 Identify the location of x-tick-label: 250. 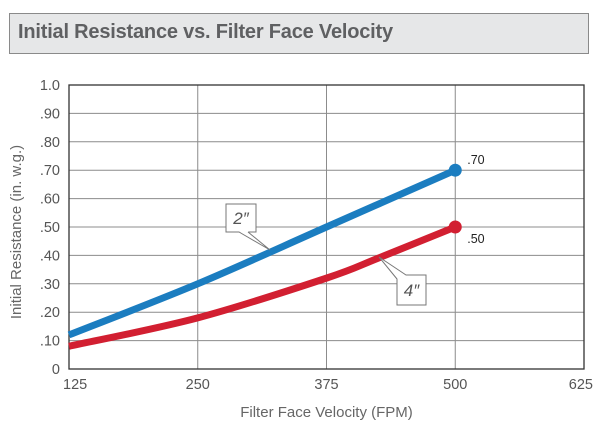
(198, 385).